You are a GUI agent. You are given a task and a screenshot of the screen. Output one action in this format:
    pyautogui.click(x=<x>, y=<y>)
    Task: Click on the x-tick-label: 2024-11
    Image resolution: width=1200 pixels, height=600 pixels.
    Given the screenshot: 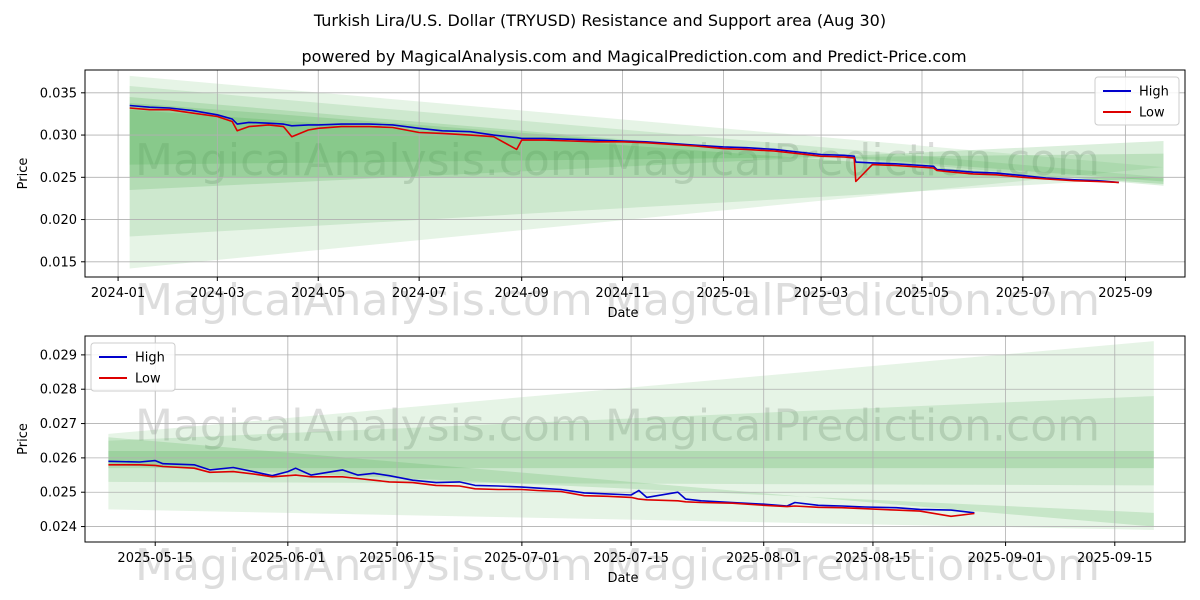 What is the action you would take?
    pyautogui.click(x=622, y=293)
    